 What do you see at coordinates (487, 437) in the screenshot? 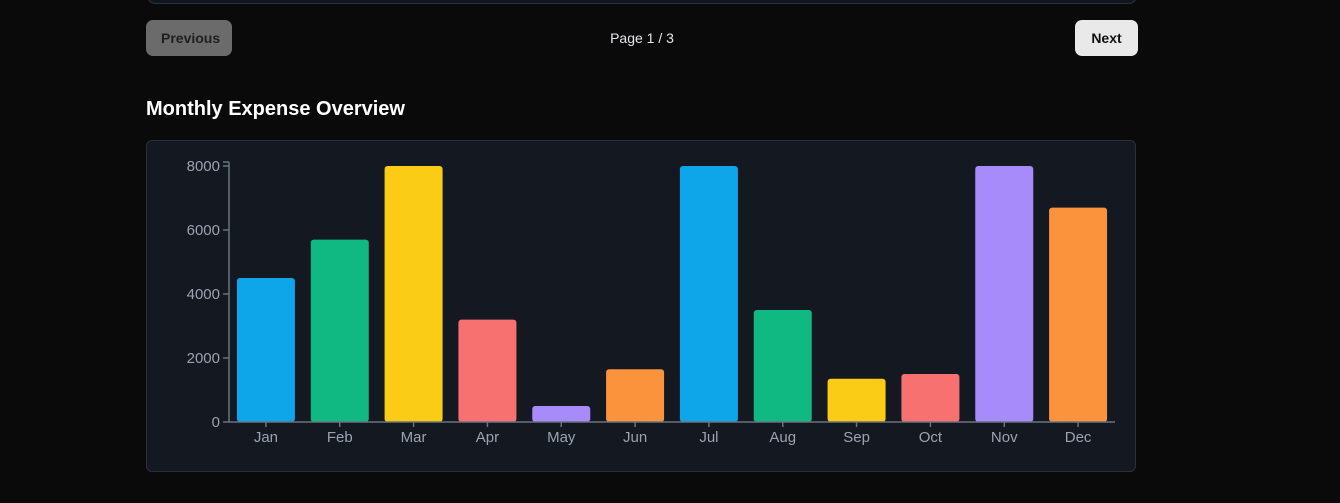
I see `x-tick-label: Apr` at bounding box center [487, 437].